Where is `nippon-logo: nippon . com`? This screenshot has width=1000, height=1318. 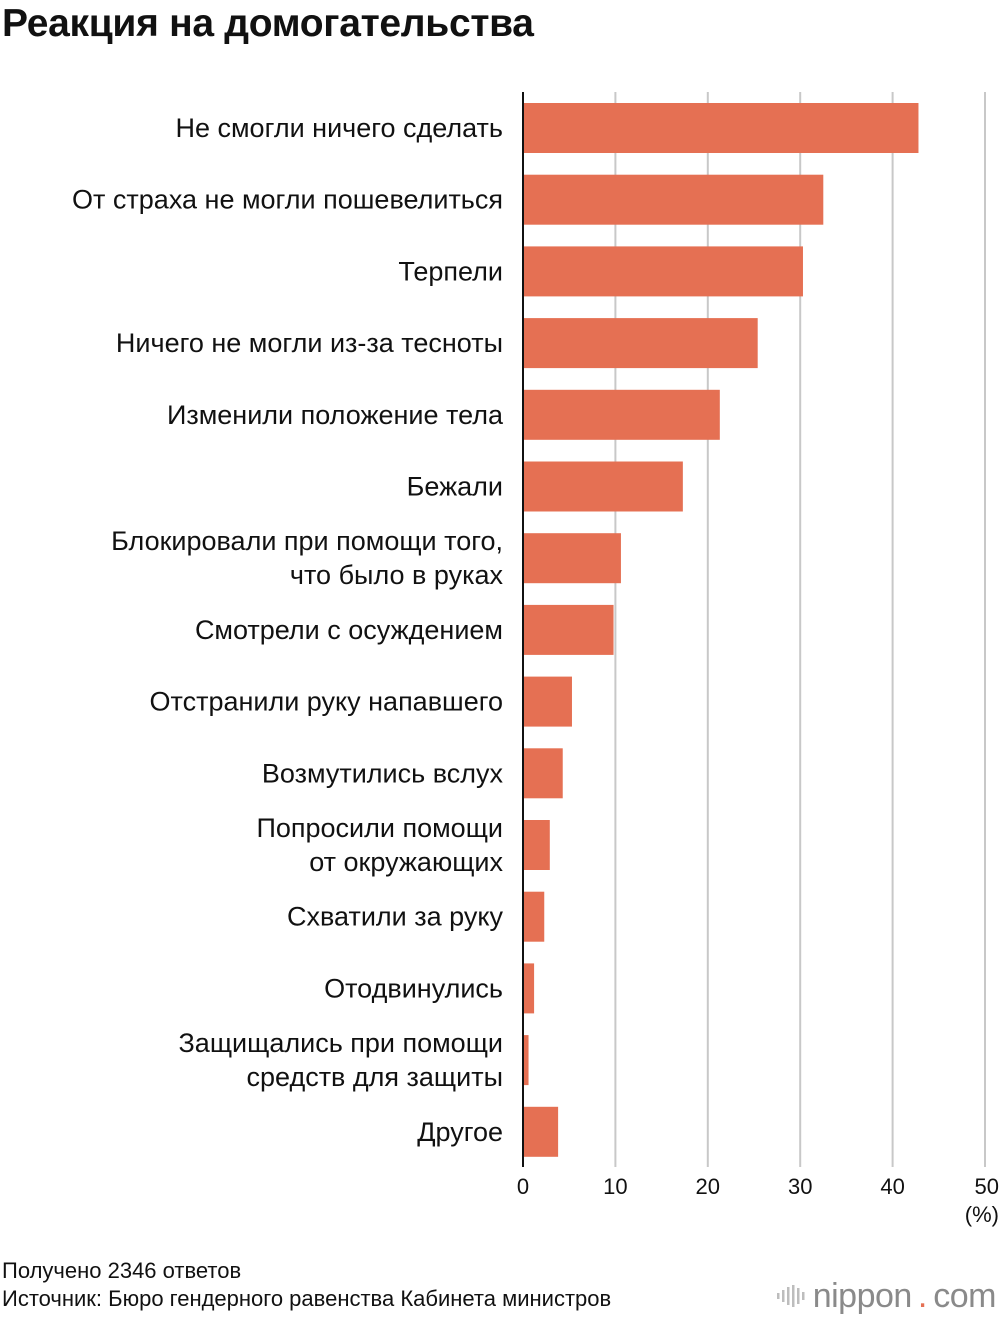
nippon-logo: nippon . com is located at coordinates (886, 1296).